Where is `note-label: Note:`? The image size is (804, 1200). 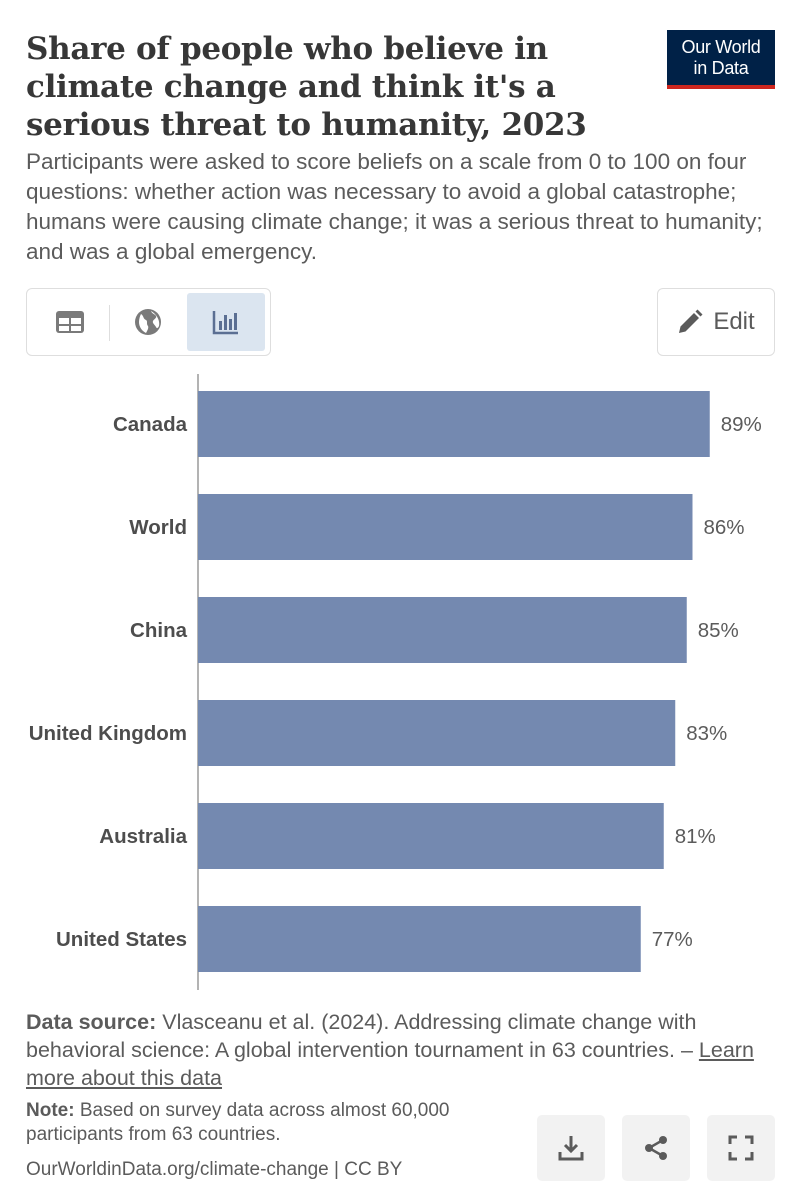
note-label: Note: is located at coordinates (50, 1110).